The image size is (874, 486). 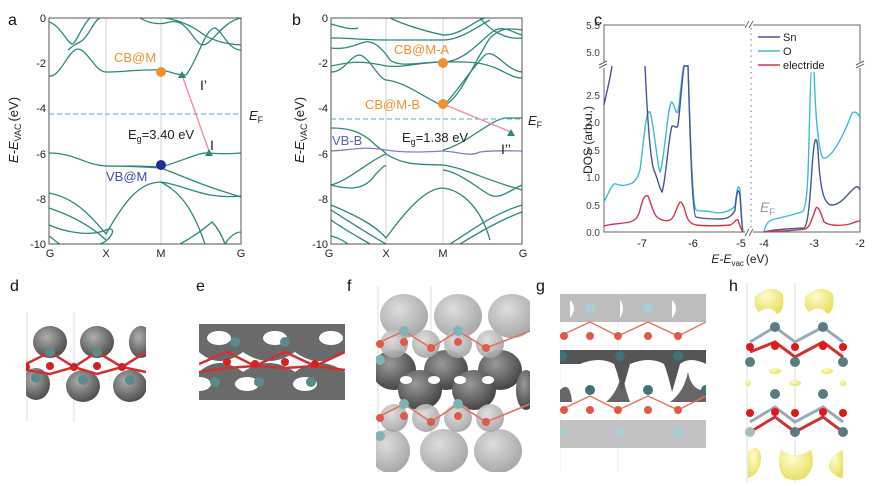 I want to click on point-upper-label: I’, so click(x=203, y=85).